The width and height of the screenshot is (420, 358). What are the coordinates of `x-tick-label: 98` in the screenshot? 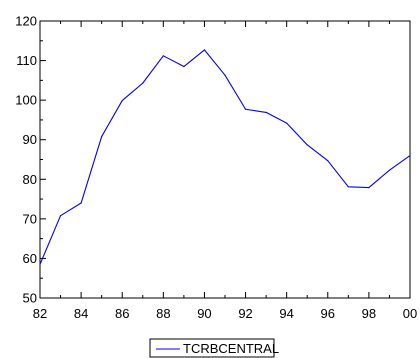 It's located at (369, 313).